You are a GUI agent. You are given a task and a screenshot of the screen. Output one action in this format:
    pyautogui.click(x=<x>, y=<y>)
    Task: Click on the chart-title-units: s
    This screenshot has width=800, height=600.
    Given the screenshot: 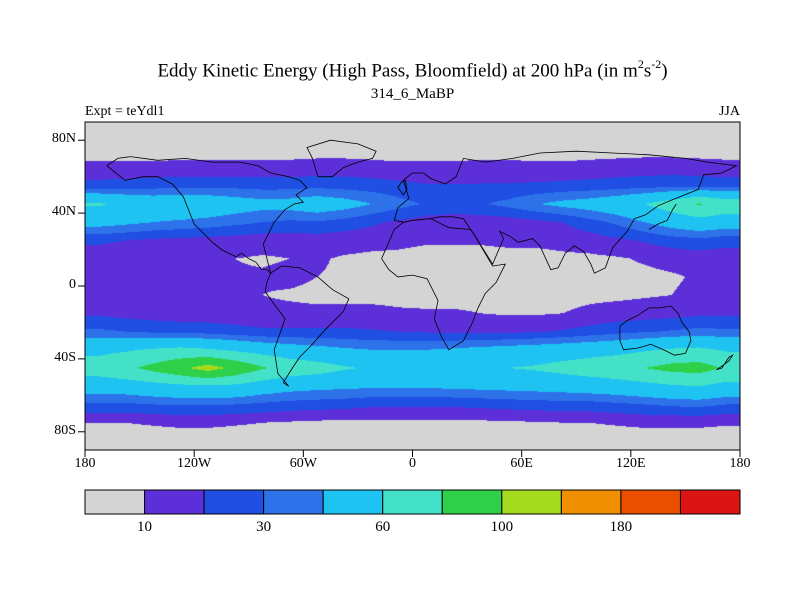 What is the action you would take?
    pyautogui.click(x=647, y=71)
    